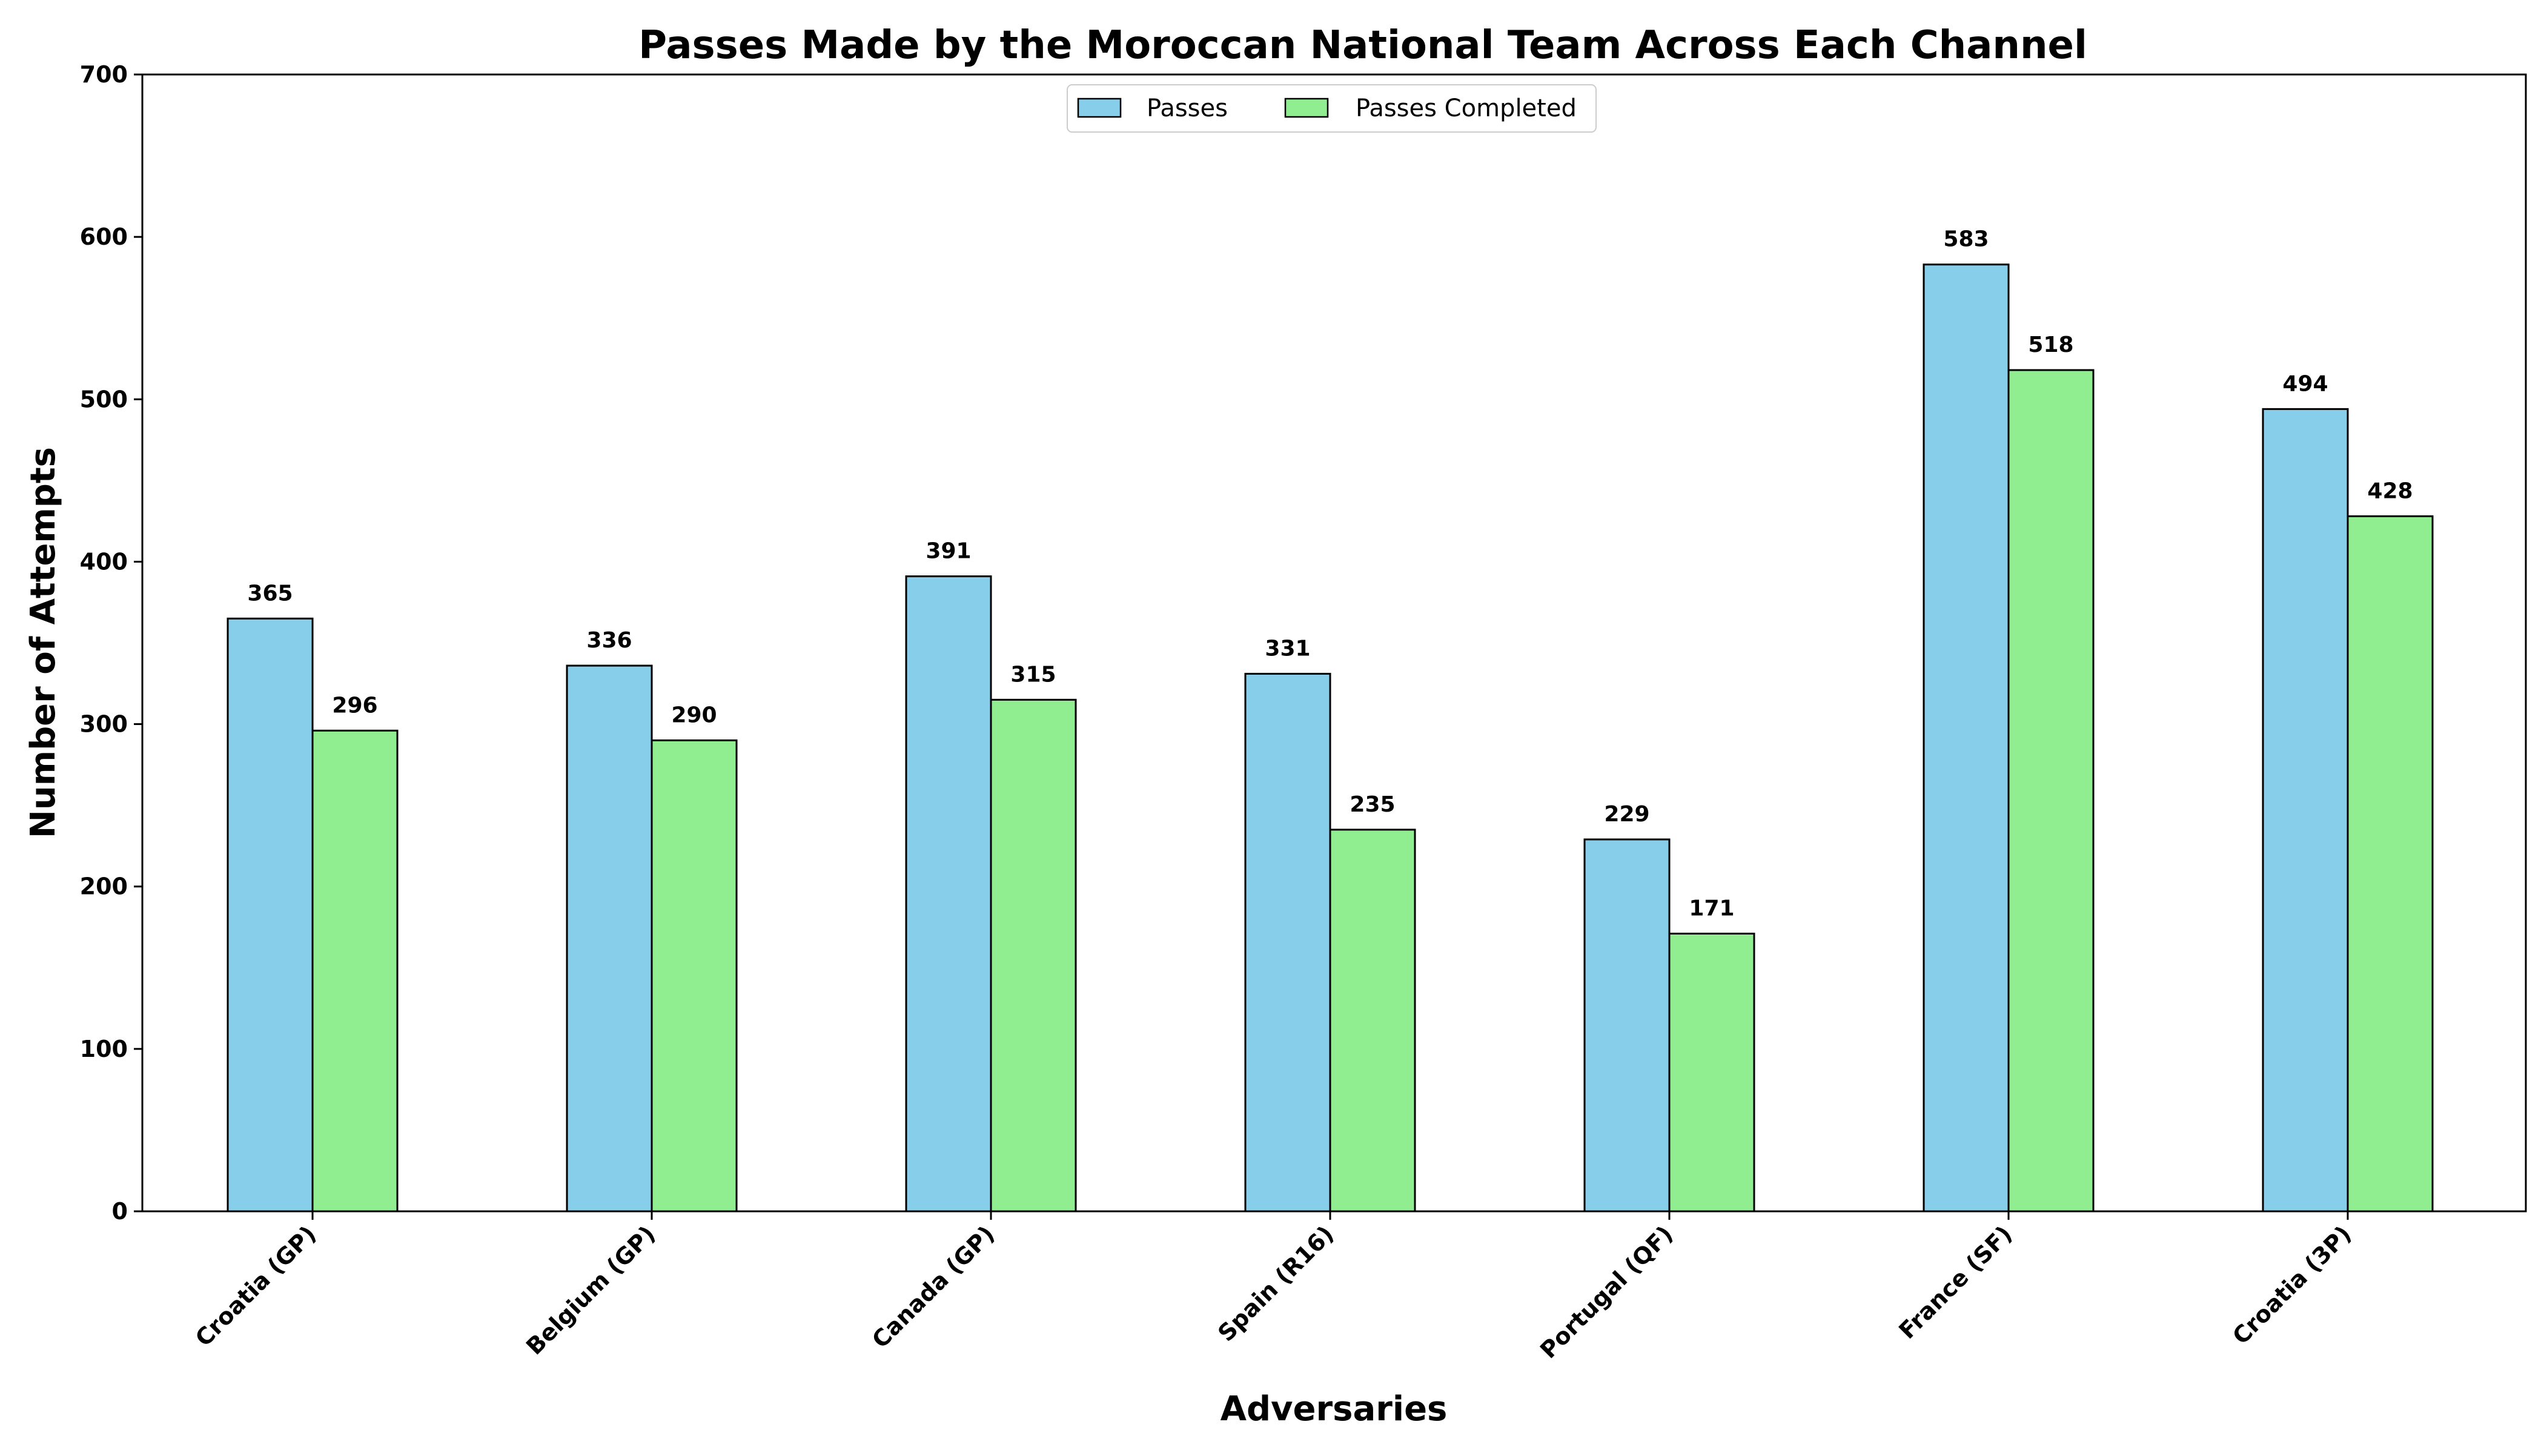 The image size is (2544, 1456). Describe the element at coordinates (609, 938) in the screenshot. I see `bar-passes-belgium-gp` at that location.